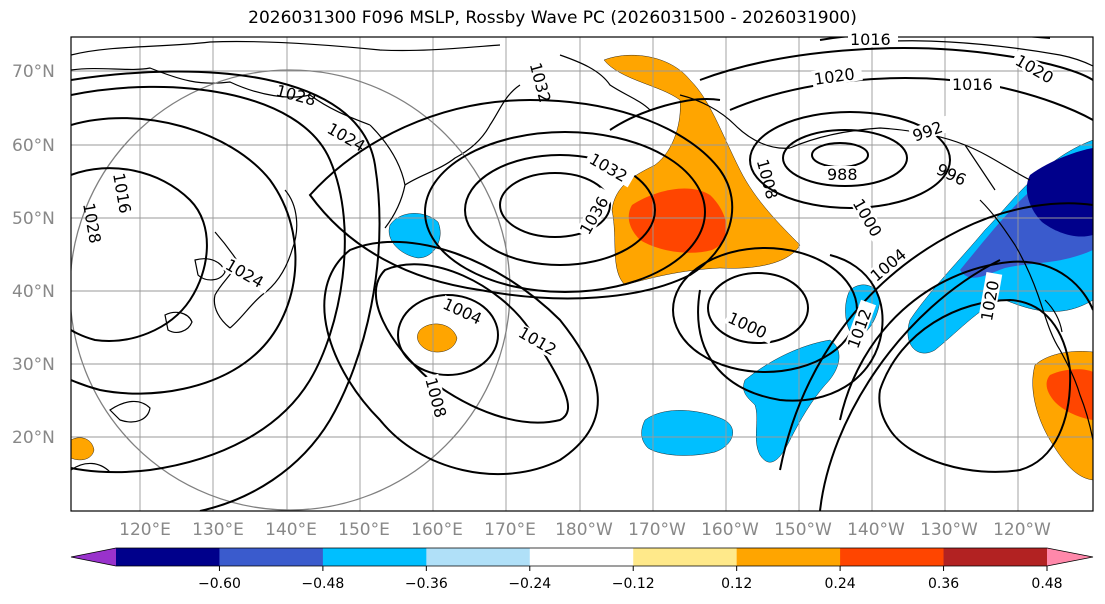  I want to click on colorbar-tick-label: −0.60, so click(219, 584).